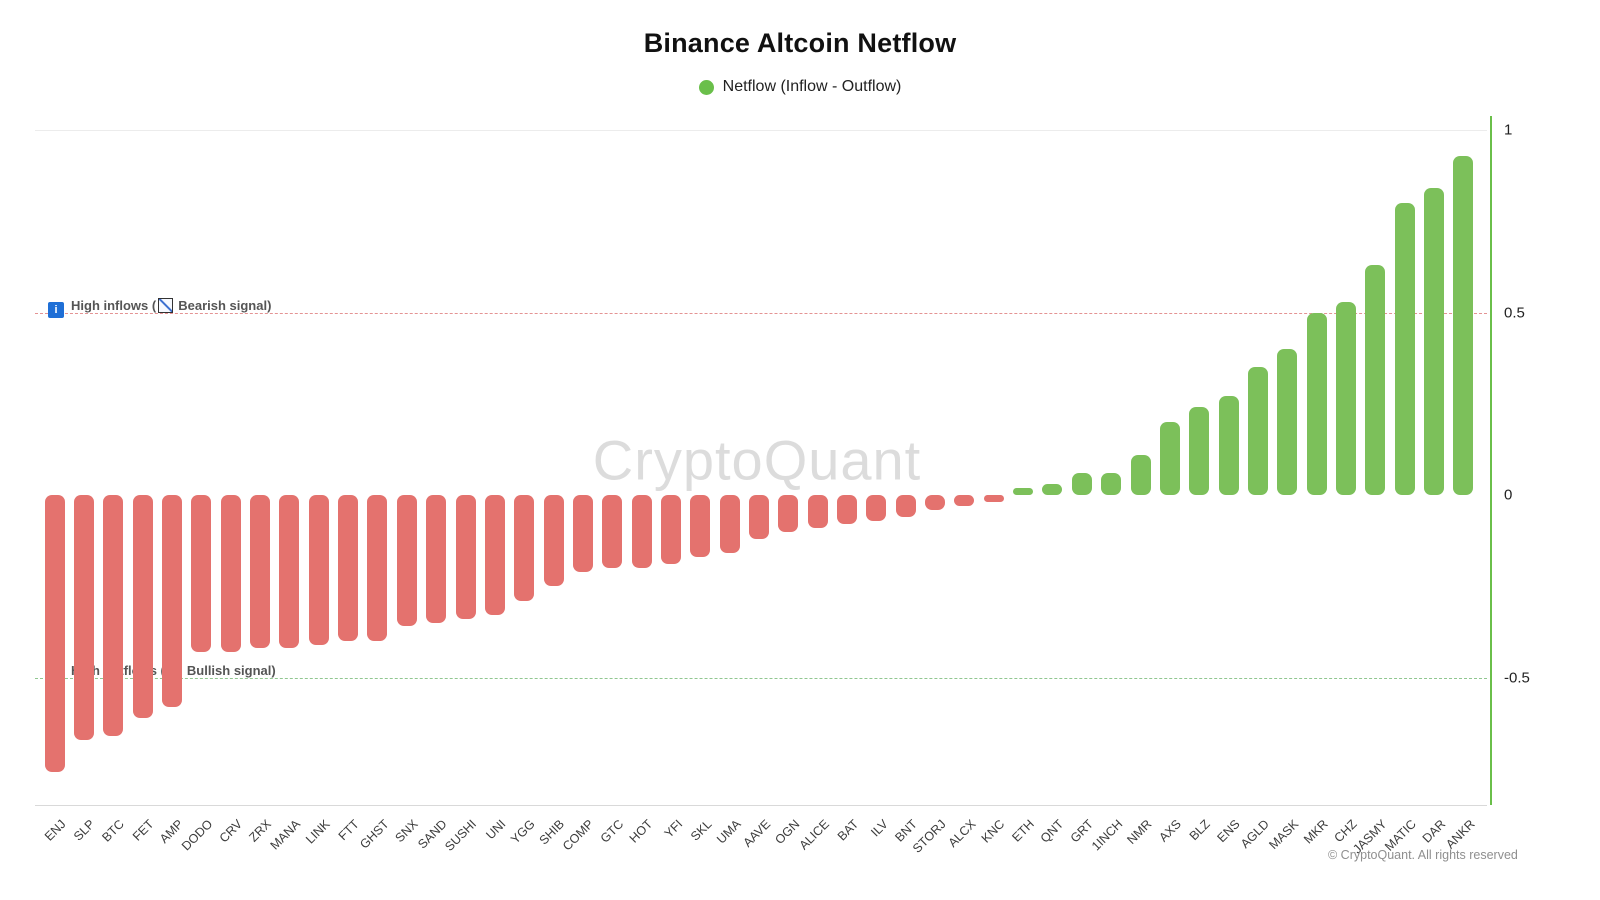 The image size is (1600, 900). What do you see at coordinates (935, 502) in the screenshot?
I see `bar-storj` at bounding box center [935, 502].